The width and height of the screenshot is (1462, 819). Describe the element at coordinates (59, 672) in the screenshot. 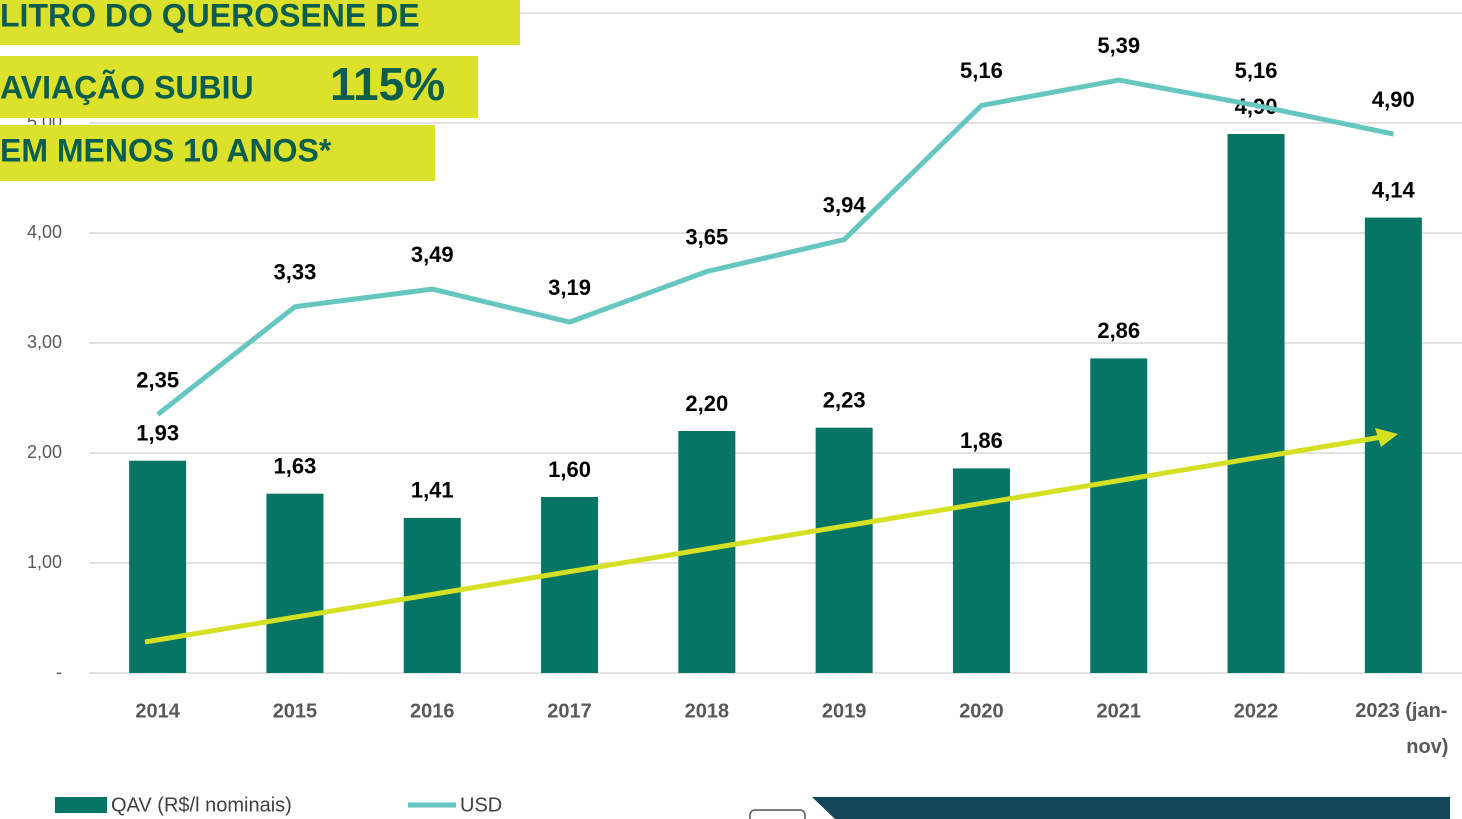

I see `y-tick-label: -` at that location.